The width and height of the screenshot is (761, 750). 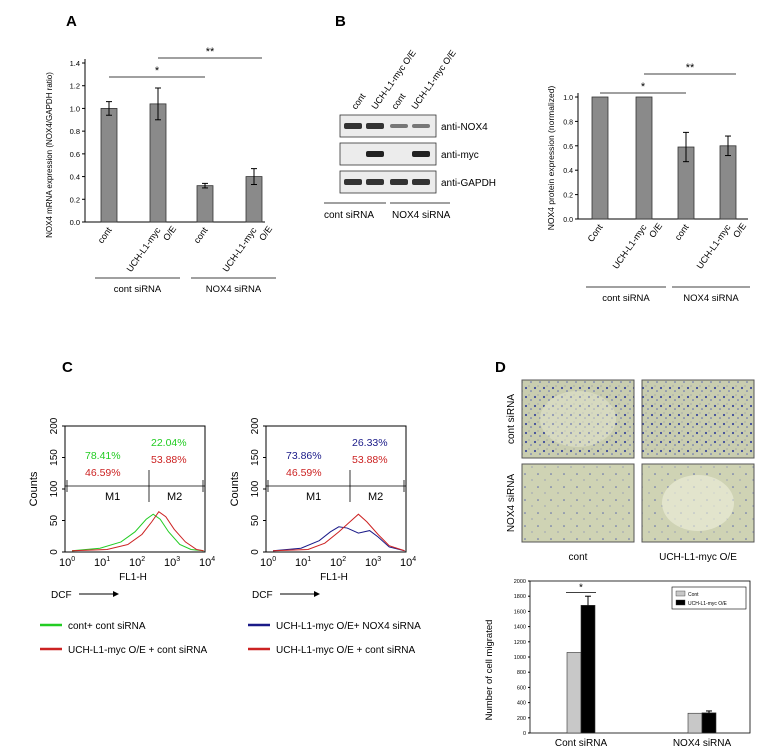 What do you see at coordinates (349, 215) in the screenshot?
I see `blot-group-label: cont siRNA` at bounding box center [349, 215].